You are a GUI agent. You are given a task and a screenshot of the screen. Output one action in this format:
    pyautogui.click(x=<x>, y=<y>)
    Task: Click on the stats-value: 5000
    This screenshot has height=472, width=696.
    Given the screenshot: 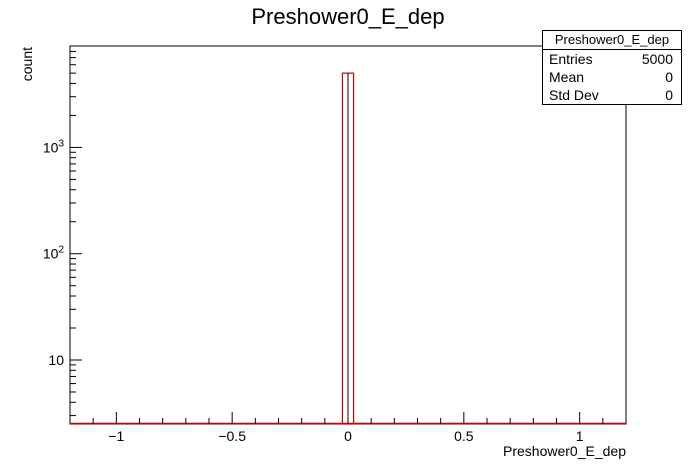 What is the action you would take?
    pyautogui.click(x=657, y=59)
    